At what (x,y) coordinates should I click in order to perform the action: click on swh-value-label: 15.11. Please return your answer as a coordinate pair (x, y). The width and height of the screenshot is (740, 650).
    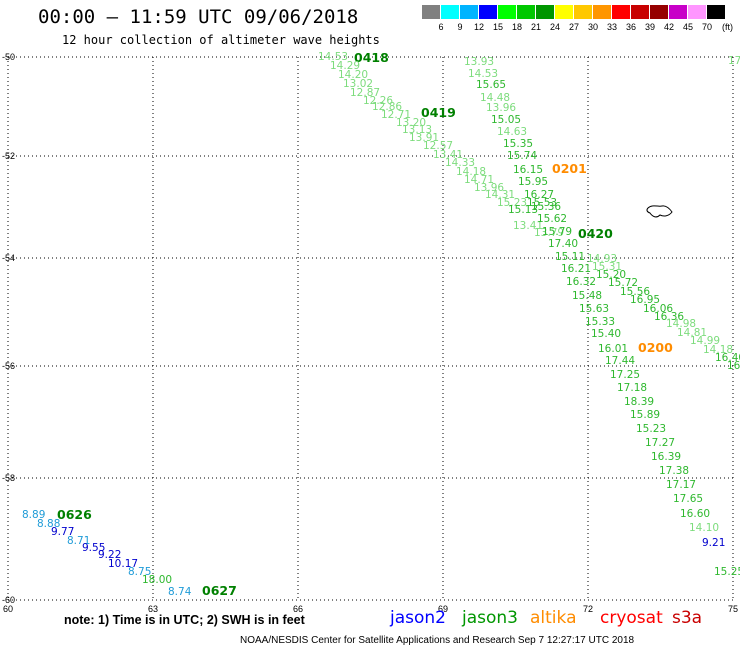
    Looking at the image, I should click on (570, 257).